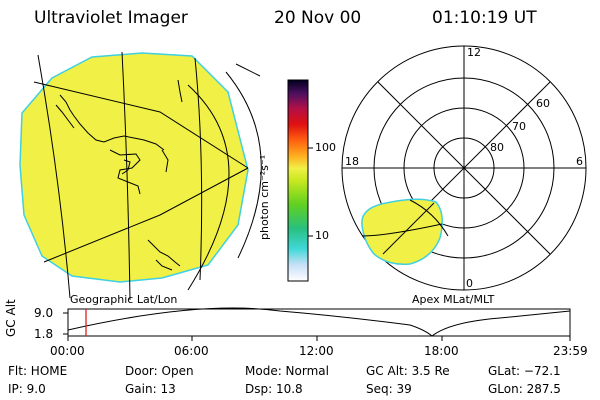 The height and width of the screenshot is (400, 600). Describe the element at coordinates (408, 371) in the screenshot. I see `info-gc-alt: GC Alt: 3.5 Re` at that location.